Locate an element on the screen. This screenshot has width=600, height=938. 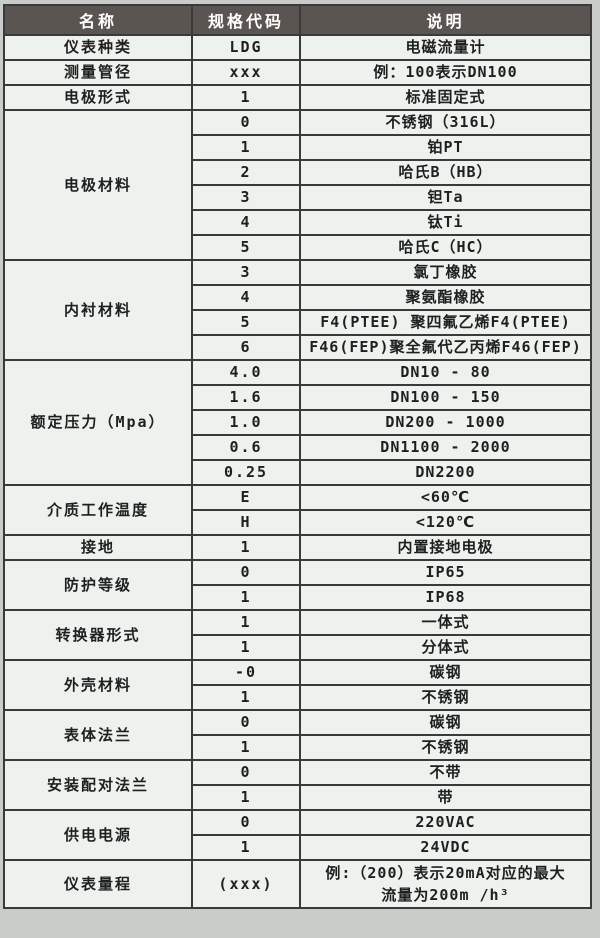
code-cell: xxx is located at coordinates (246, 72).